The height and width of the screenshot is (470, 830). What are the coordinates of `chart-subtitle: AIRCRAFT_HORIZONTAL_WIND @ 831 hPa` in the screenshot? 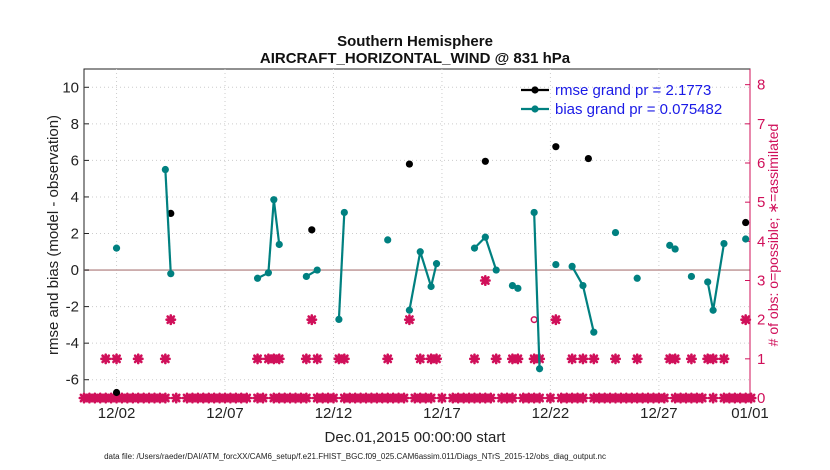 It's located at (415, 58).